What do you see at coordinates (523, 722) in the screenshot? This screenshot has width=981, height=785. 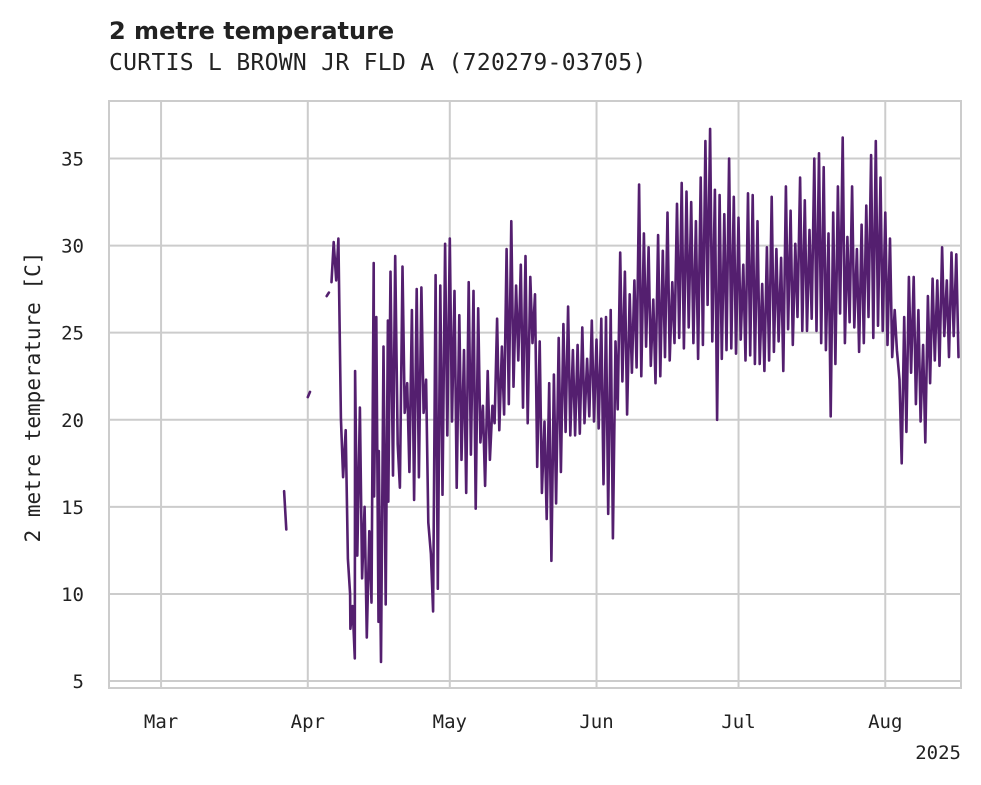 I see `x-tick-labels: Mar Apr May Jun Jul Aug` at bounding box center [523, 722].